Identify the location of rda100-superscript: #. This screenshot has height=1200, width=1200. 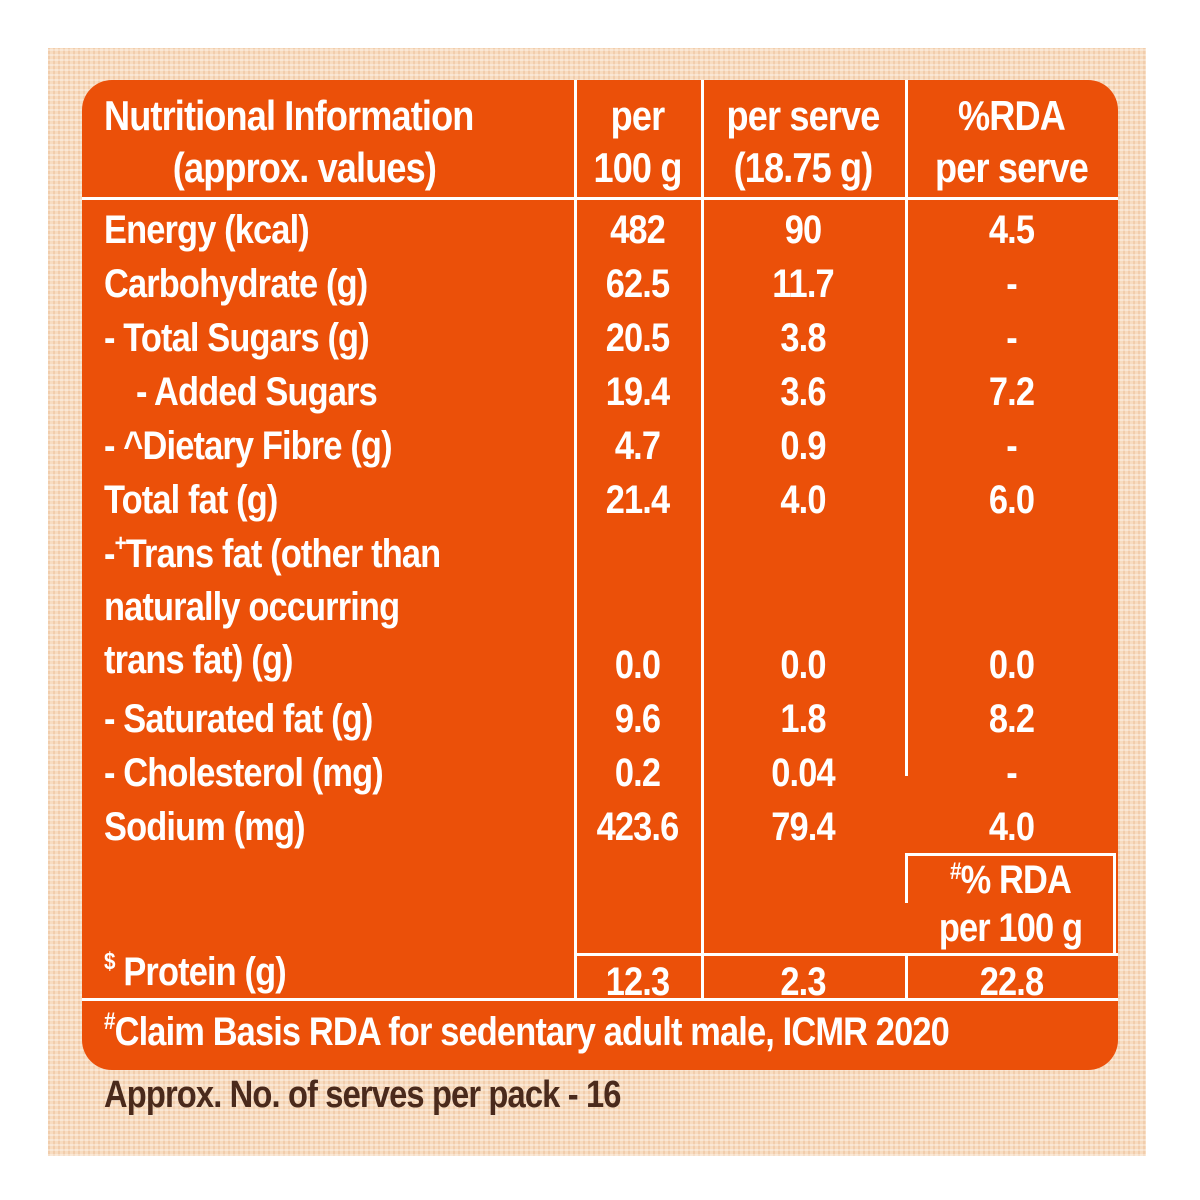
(955, 871).